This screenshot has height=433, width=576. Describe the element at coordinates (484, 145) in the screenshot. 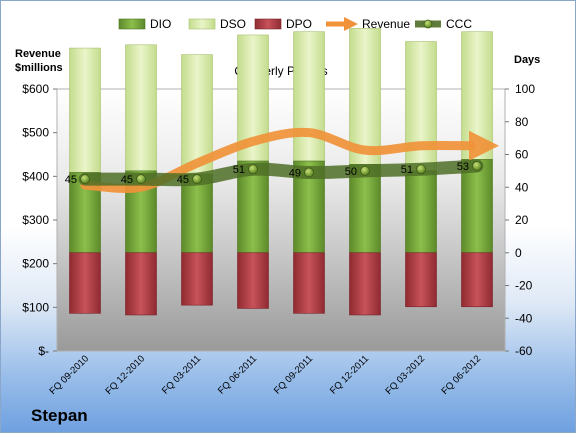

I see `revenue-arrowhead` at that location.